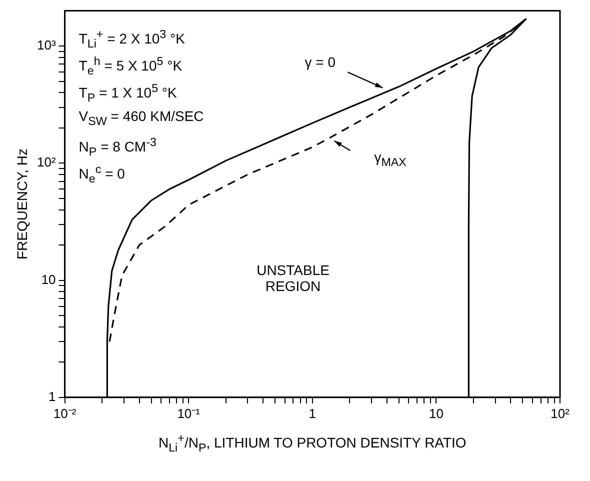 The width and height of the screenshot is (590, 481). Describe the element at coordinates (130, 67) in the screenshot. I see `annotation: T$_{e}$$^{h}$ = 5 X 10$^{5}$ °K` at that location.